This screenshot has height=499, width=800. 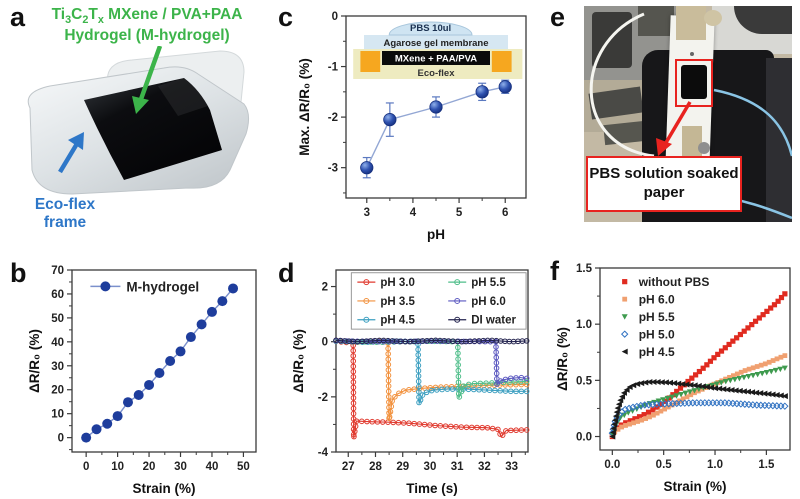 I want to click on svg-text: pH 5.0, so click(x=657, y=335).